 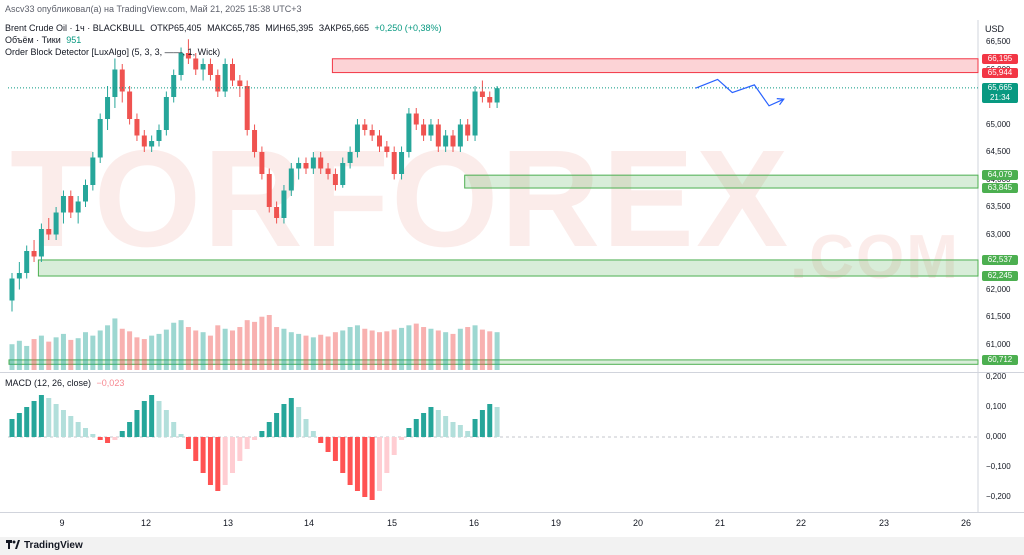 I want to click on forecast-path, so click(x=739, y=92).